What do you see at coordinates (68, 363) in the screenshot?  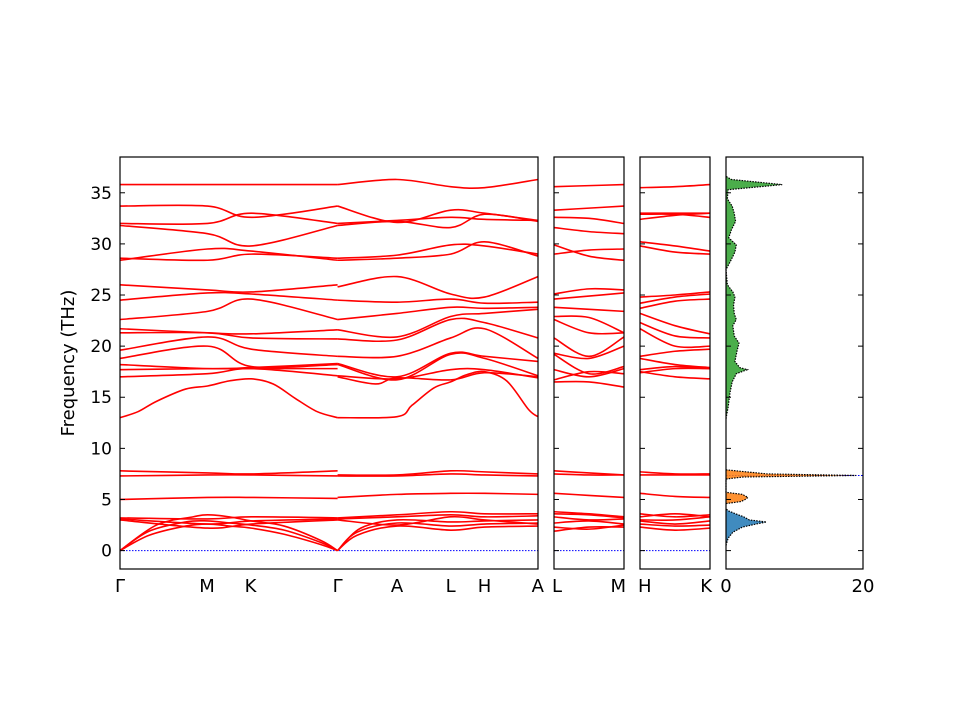 I see `y-axis-label: Frequency (THz)` at bounding box center [68, 363].